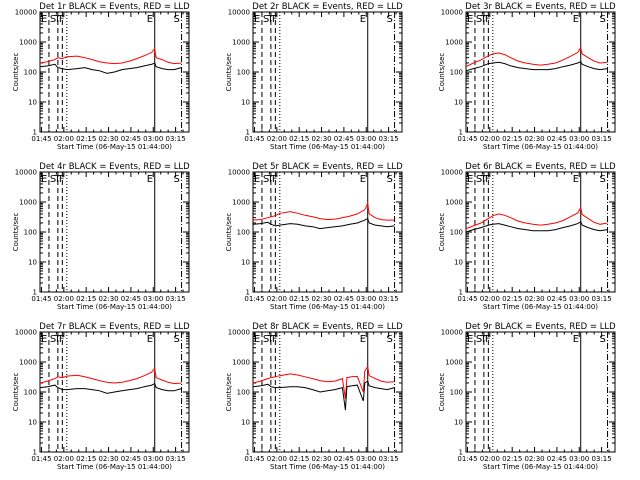  I want to click on panel-title: Det 6r BLACK = Events, RED = LLD, so click(540, 167).